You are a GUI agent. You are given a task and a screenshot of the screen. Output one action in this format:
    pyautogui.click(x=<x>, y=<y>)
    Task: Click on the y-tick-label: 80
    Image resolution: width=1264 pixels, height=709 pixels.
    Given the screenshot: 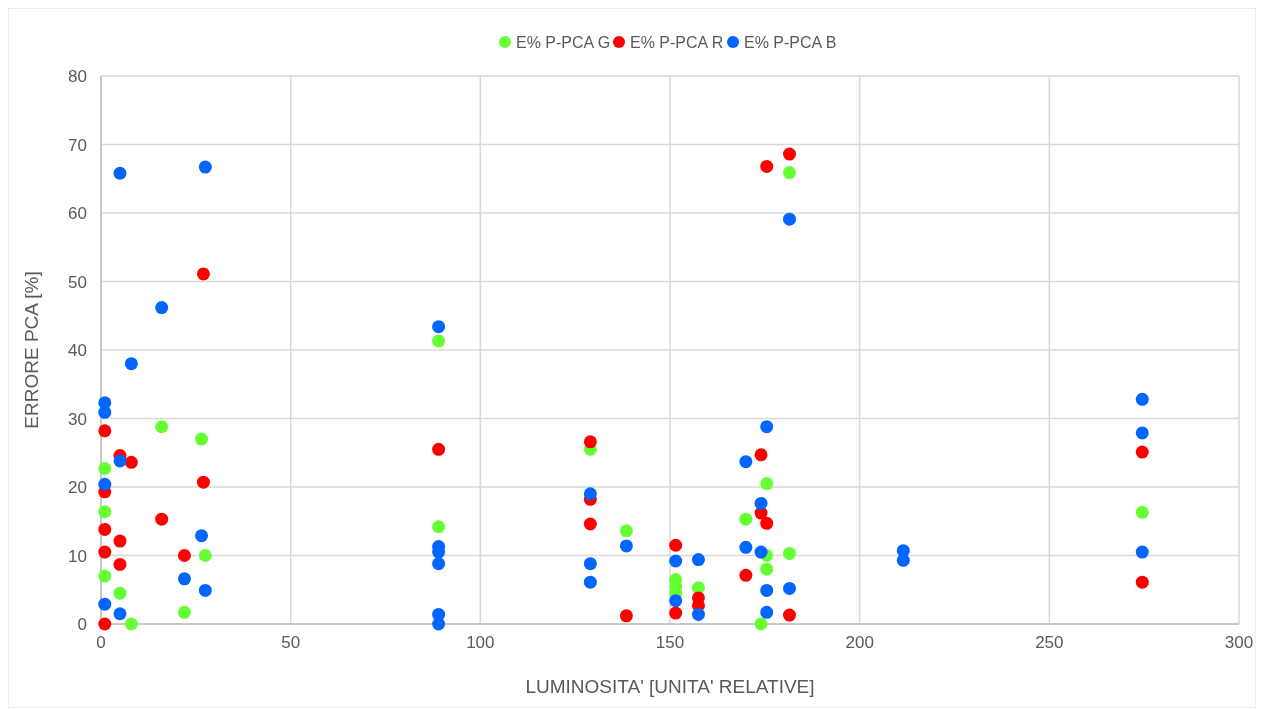 What is the action you would take?
    pyautogui.click(x=77, y=76)
    